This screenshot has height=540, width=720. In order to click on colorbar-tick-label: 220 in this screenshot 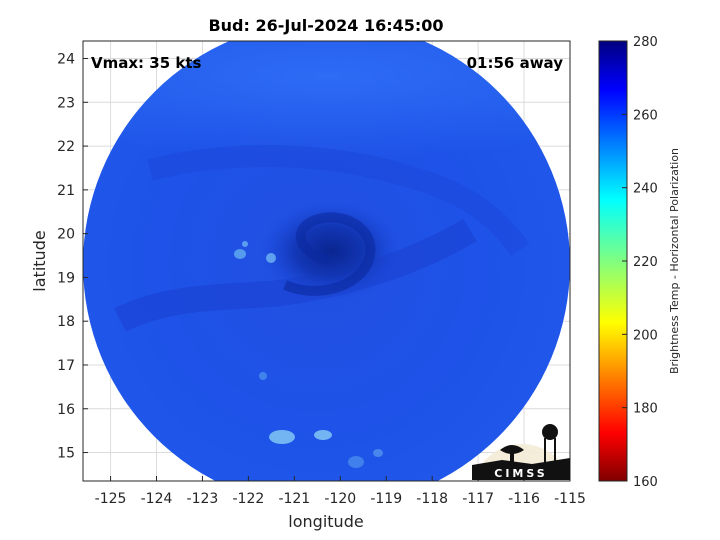, I will do `click(645, 262)`.